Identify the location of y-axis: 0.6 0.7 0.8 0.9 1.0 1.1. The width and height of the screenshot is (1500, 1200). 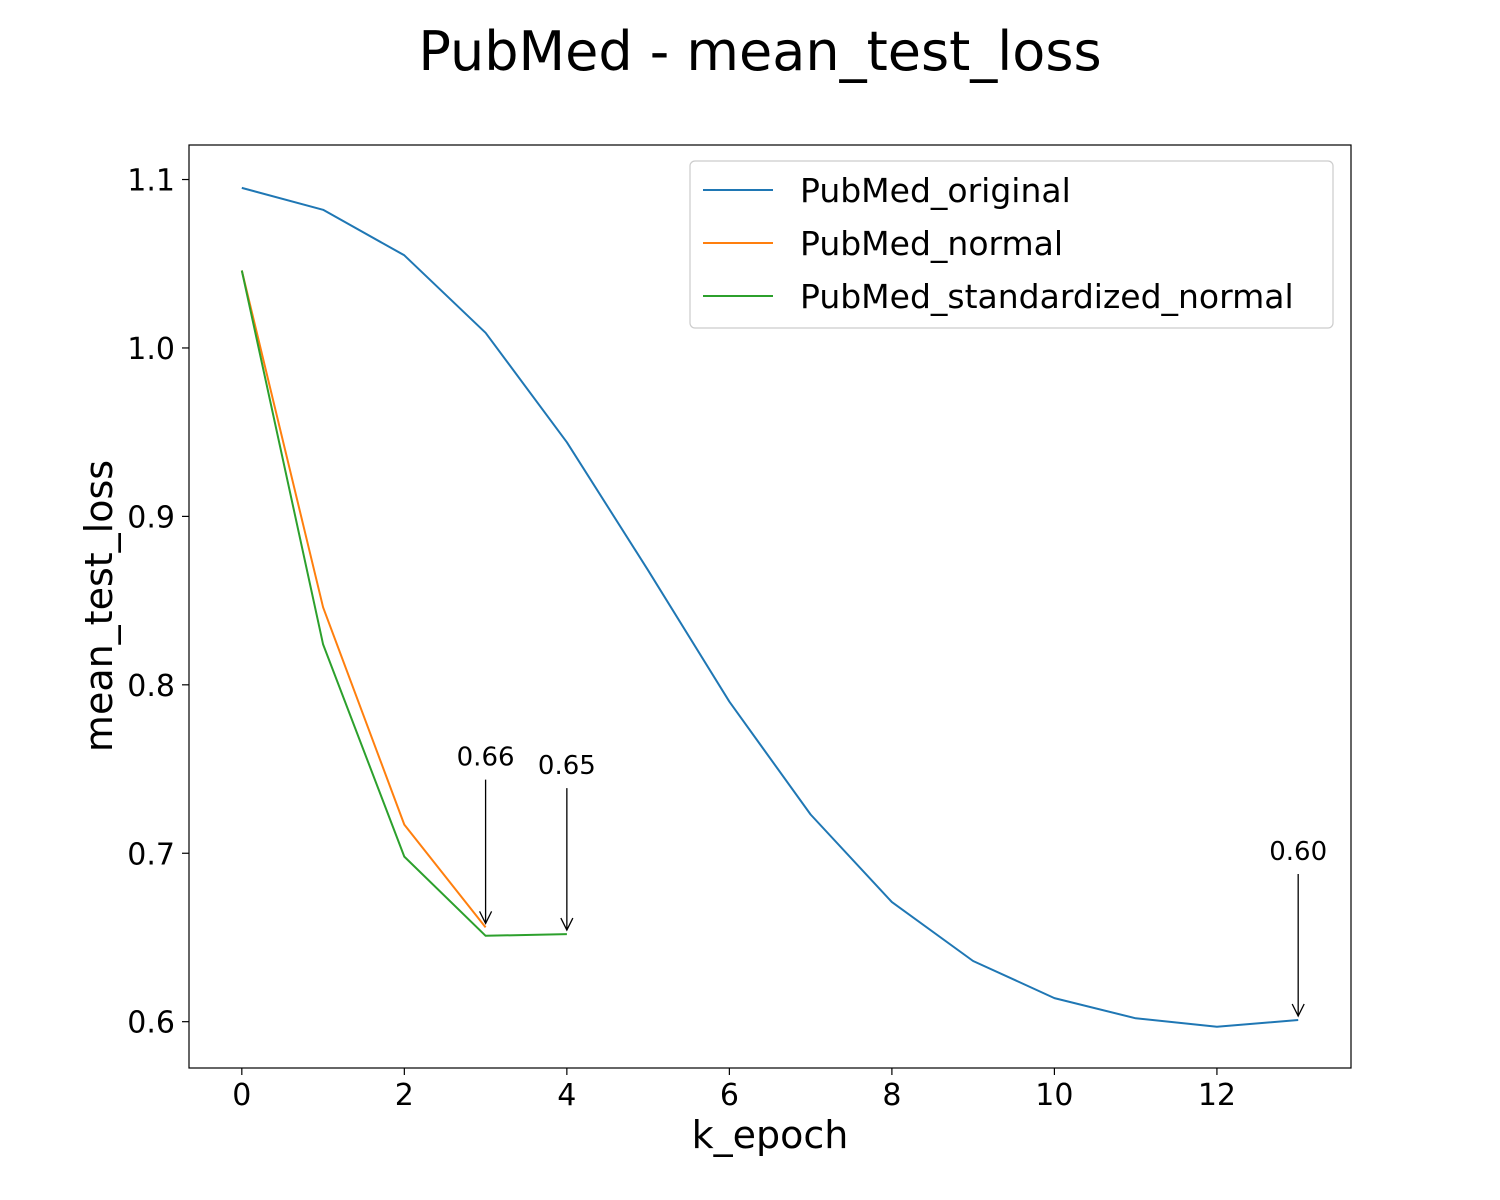
(158, 602).